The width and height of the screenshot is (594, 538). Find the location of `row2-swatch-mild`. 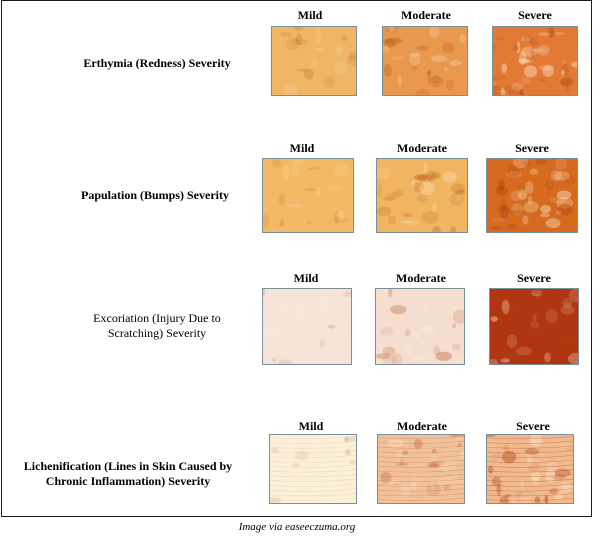

row2-swatch-mild is located at coordinates (308, 195).